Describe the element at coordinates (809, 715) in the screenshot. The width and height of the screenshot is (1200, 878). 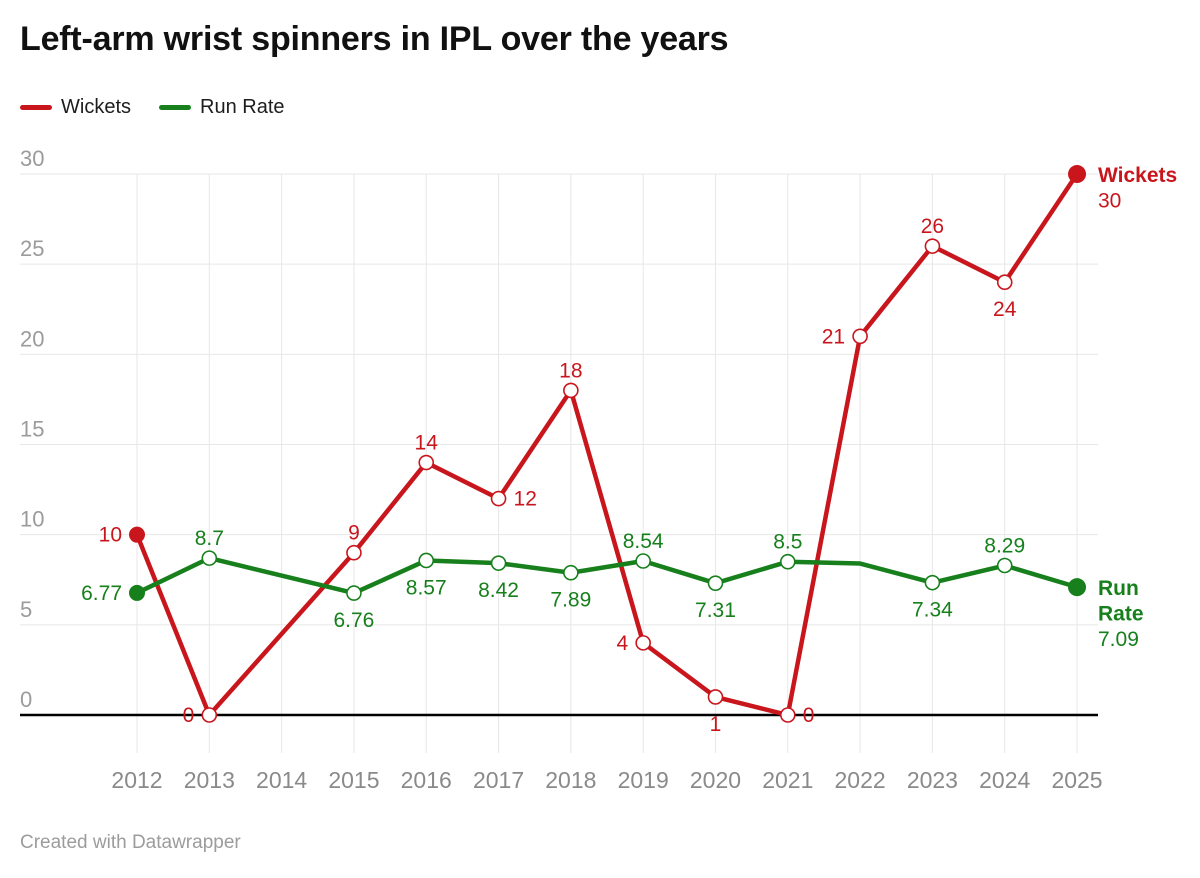
I see `wickets-value-label-2021: 0` at that location.